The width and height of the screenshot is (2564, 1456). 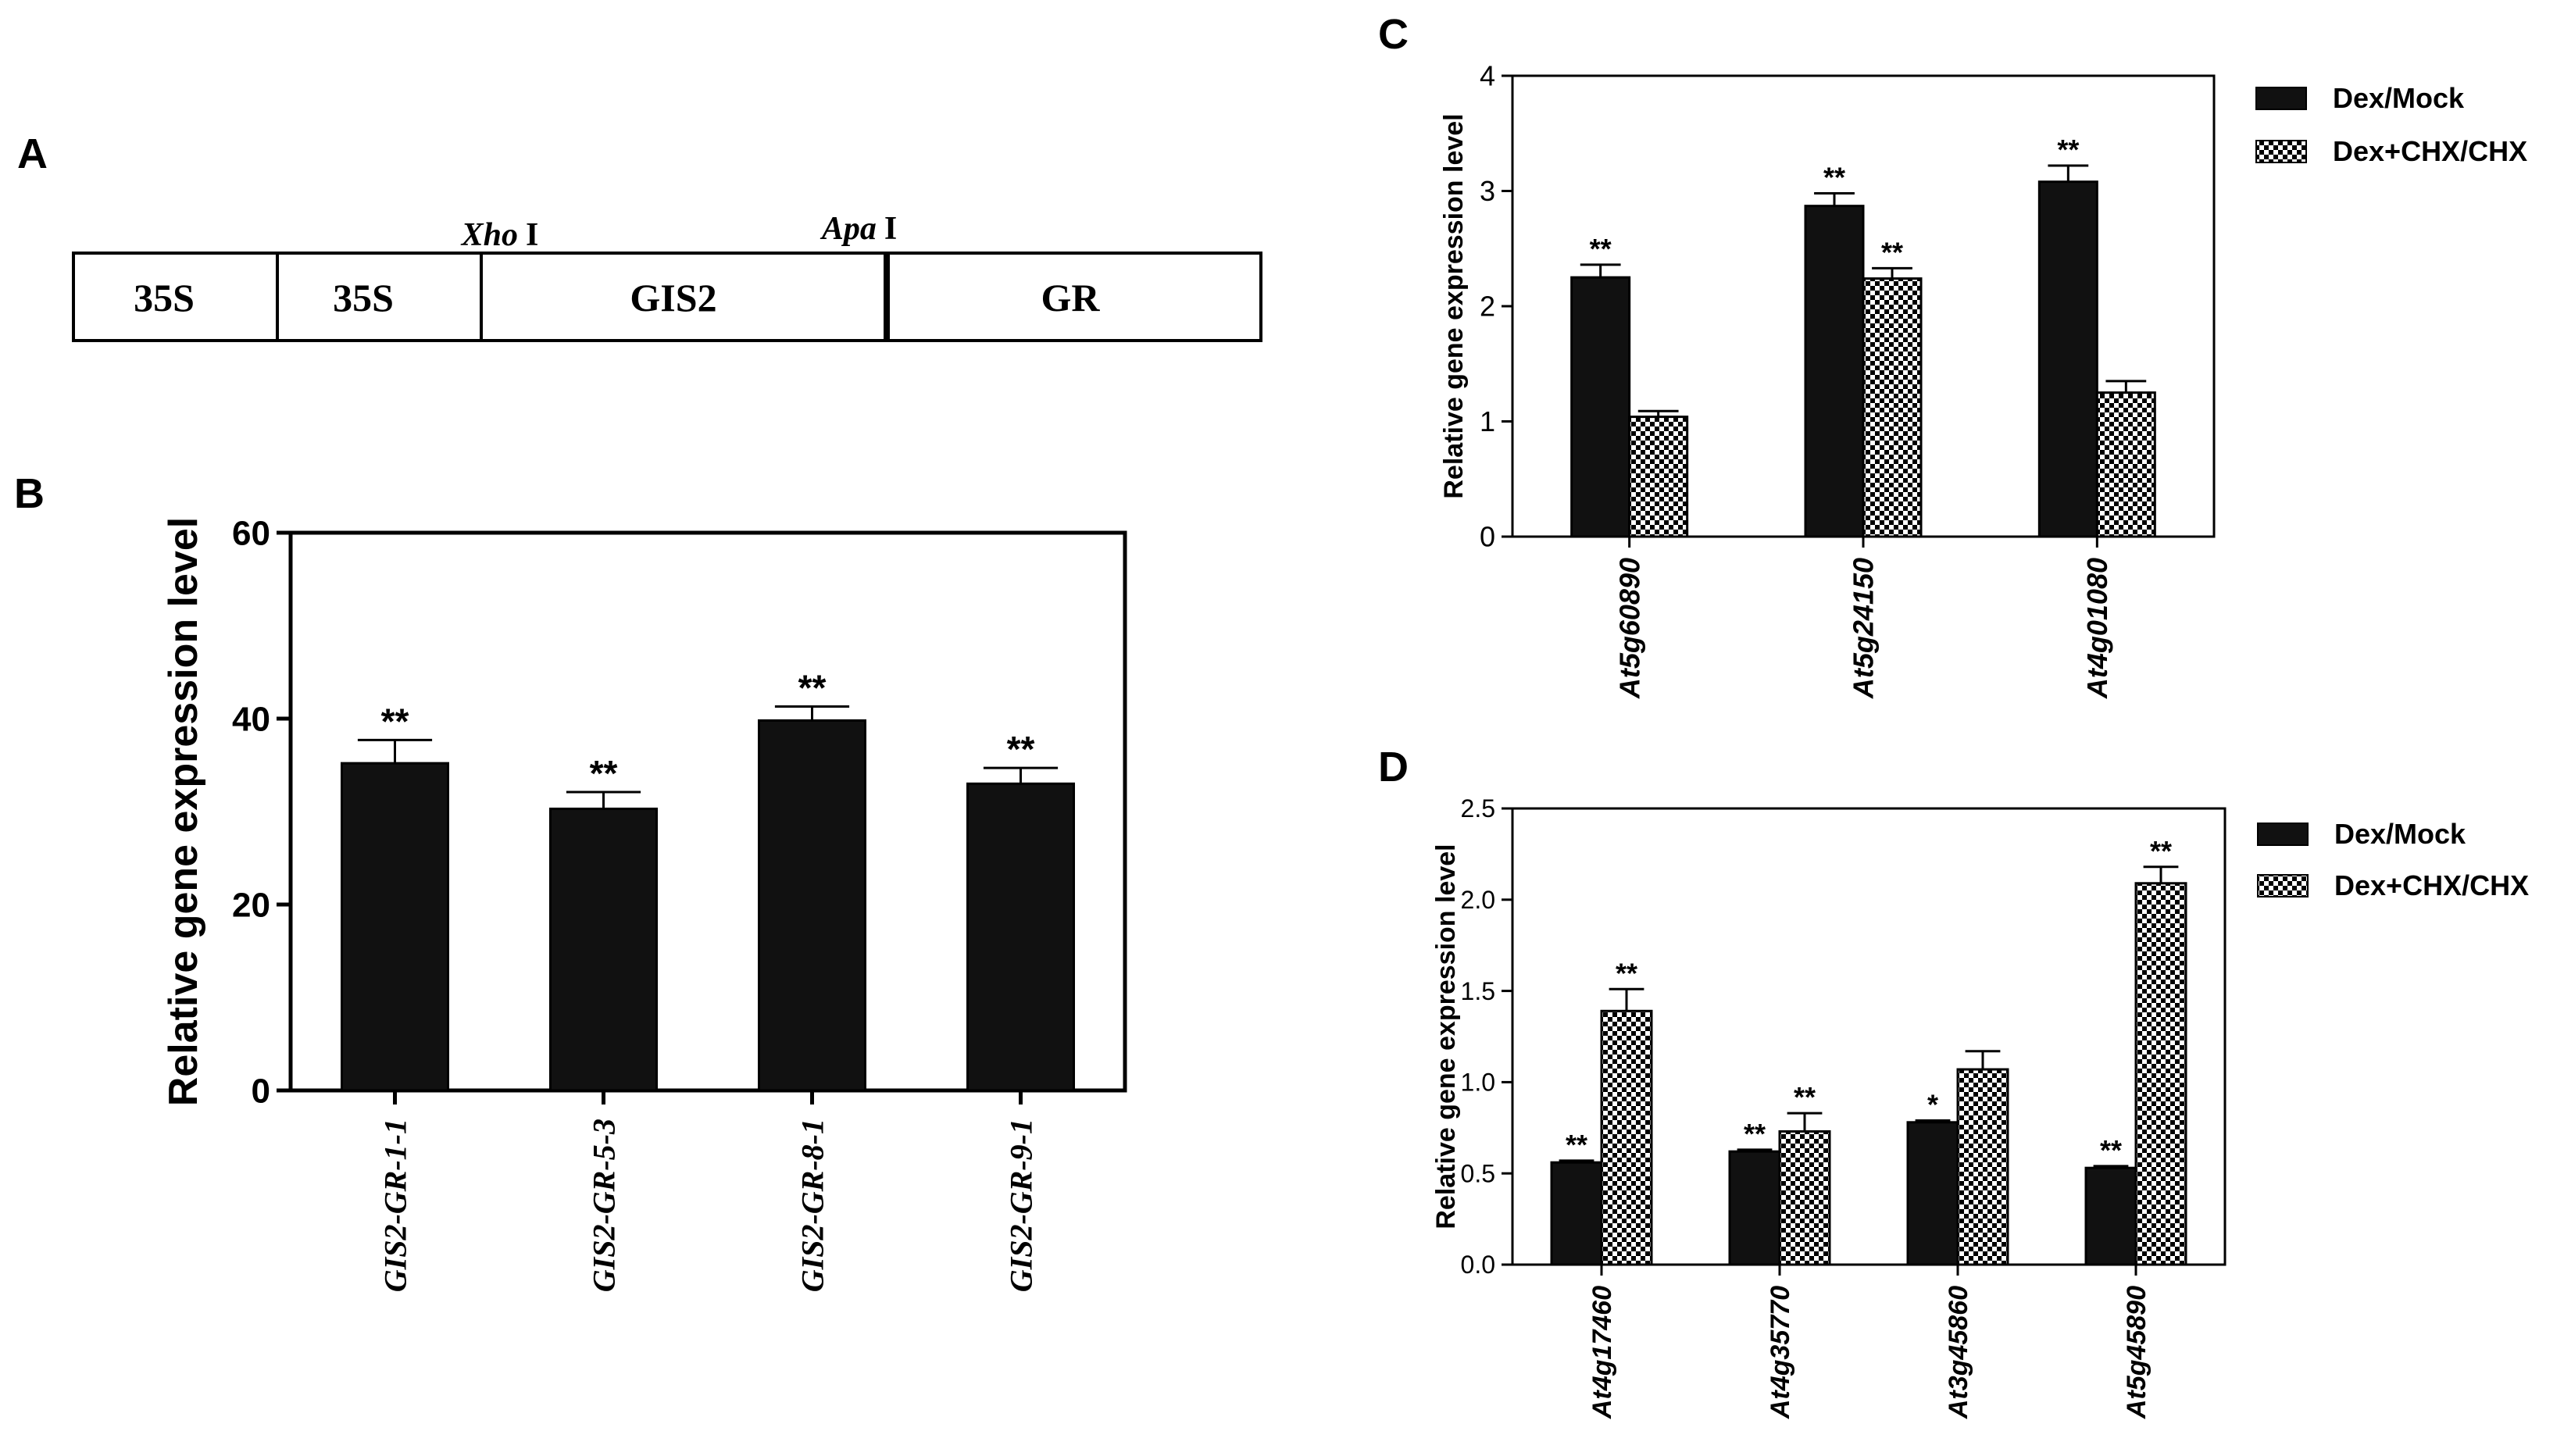 What do you see at coordinates (604, 1205) in the screenshot?
I see `x-tick-label: GIS2-GR-5-3` at bounding box center [604, 1205].